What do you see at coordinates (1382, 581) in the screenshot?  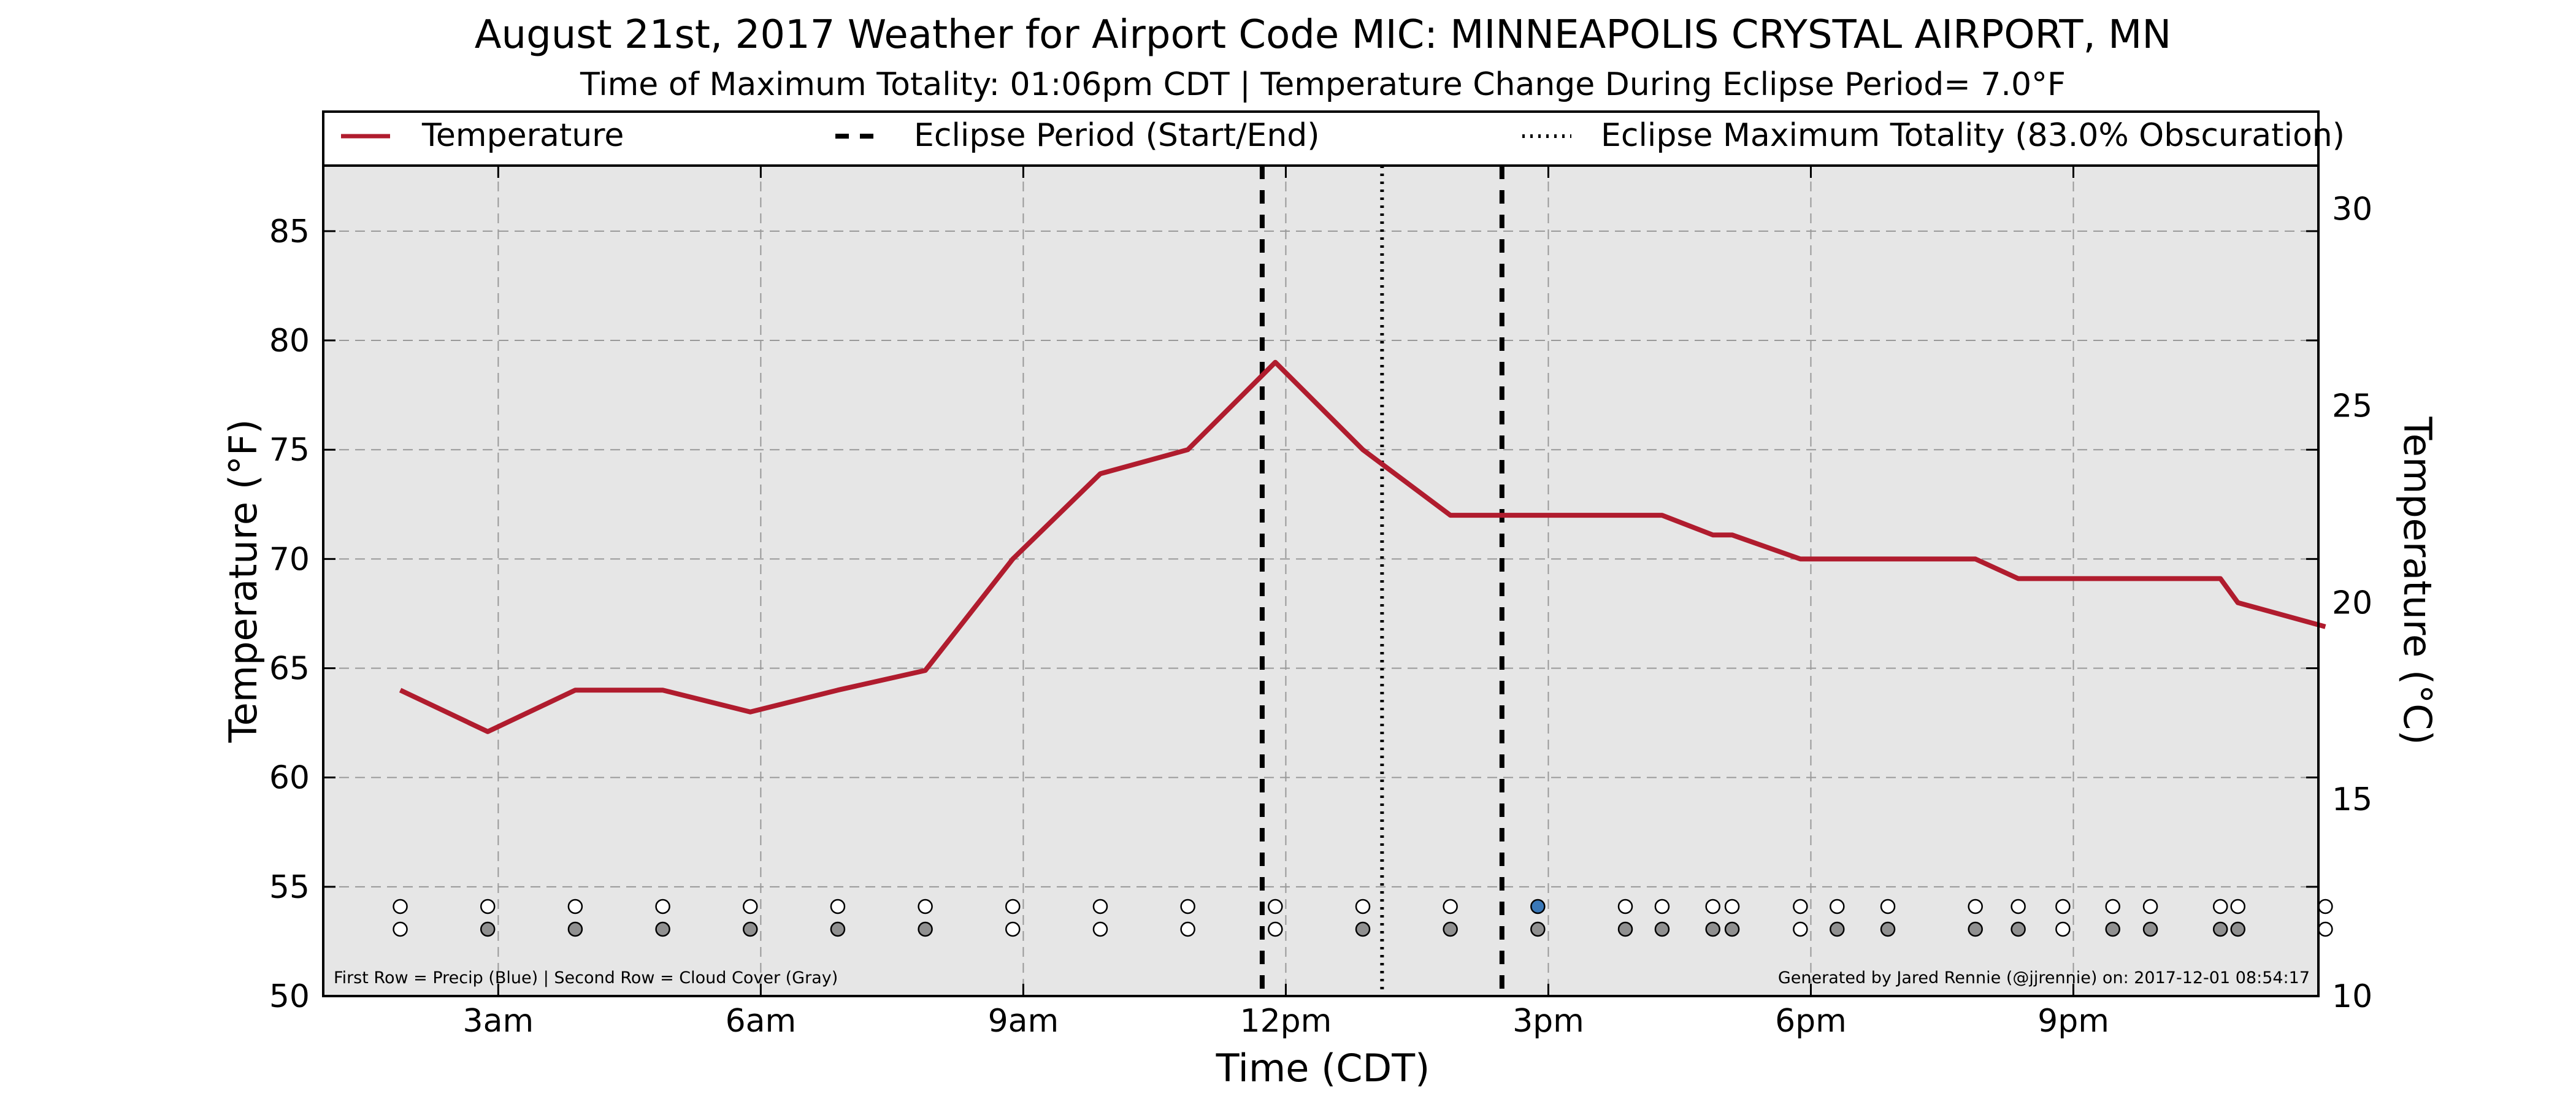 I see `eclipse-lines` at bounding box center [1382, 581].